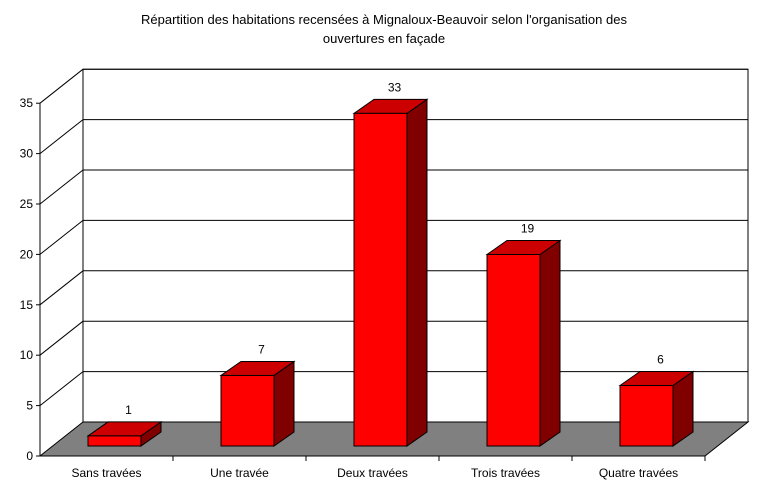 The image size is (768, 492). I want to click on chart-title-line-2: ouvertures en façade, so click(384, 38).